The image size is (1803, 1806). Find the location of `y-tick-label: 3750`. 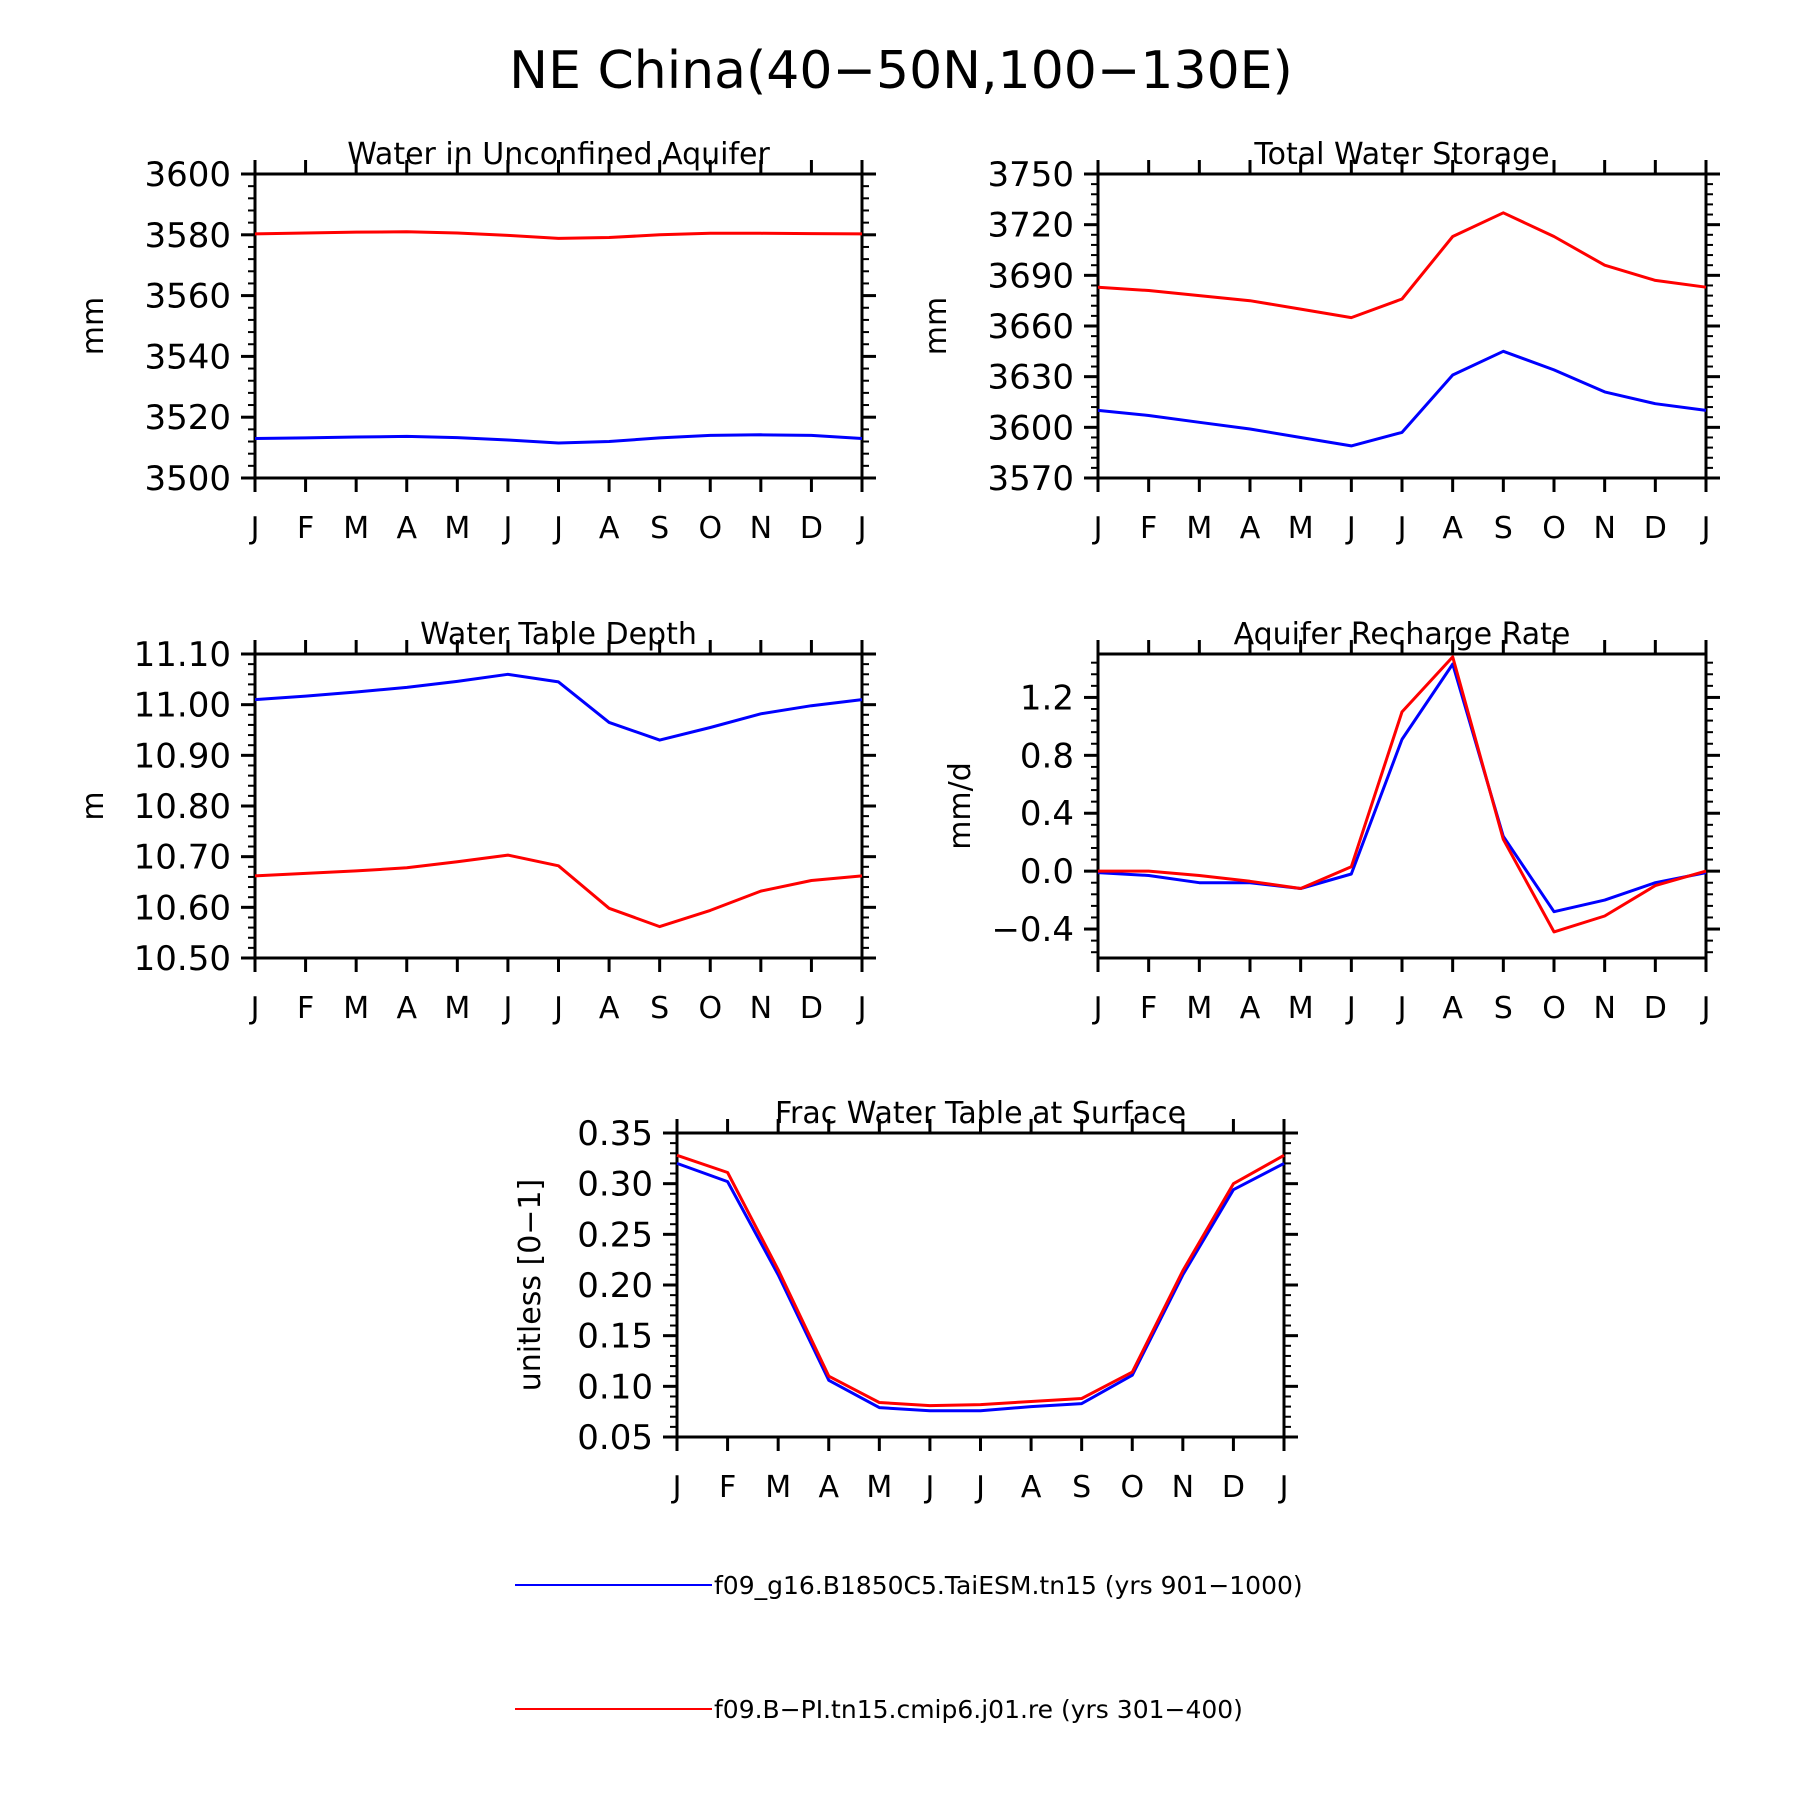

y-tick-label: 3750 is located at coordinates (1030, 175).